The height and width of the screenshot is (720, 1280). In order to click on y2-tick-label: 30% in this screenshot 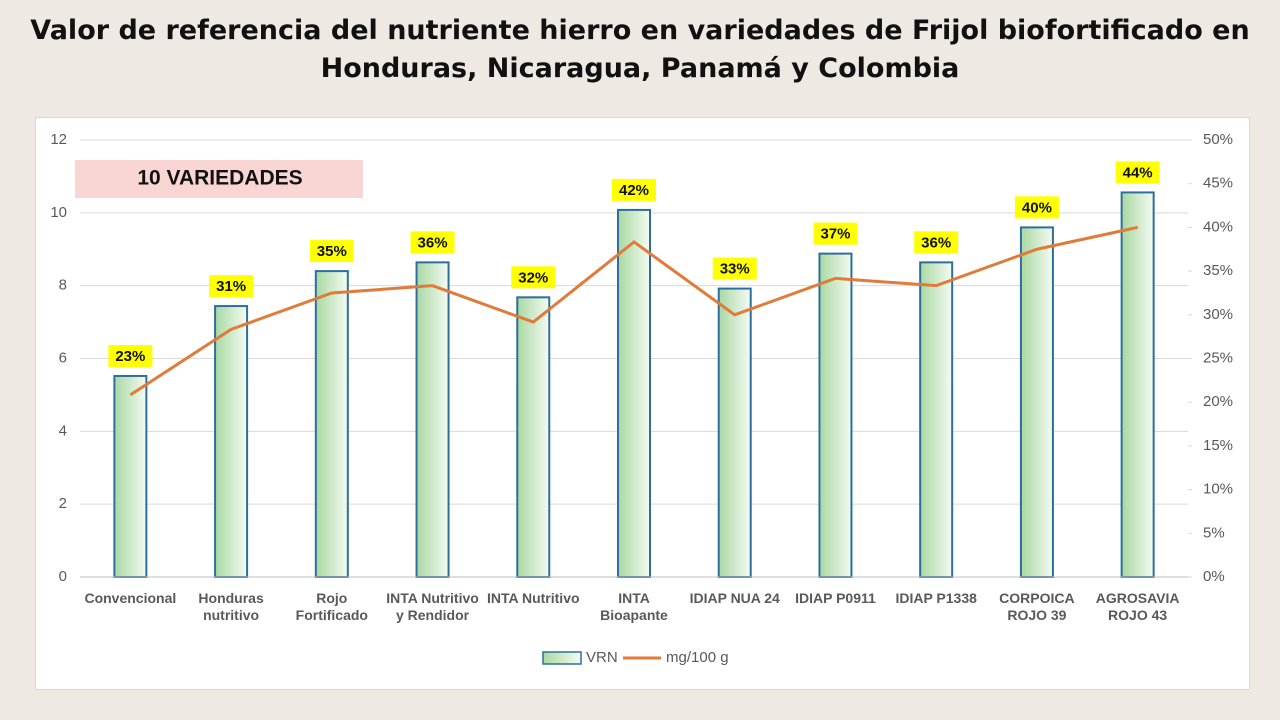, I will do `click(1218, 314)`.